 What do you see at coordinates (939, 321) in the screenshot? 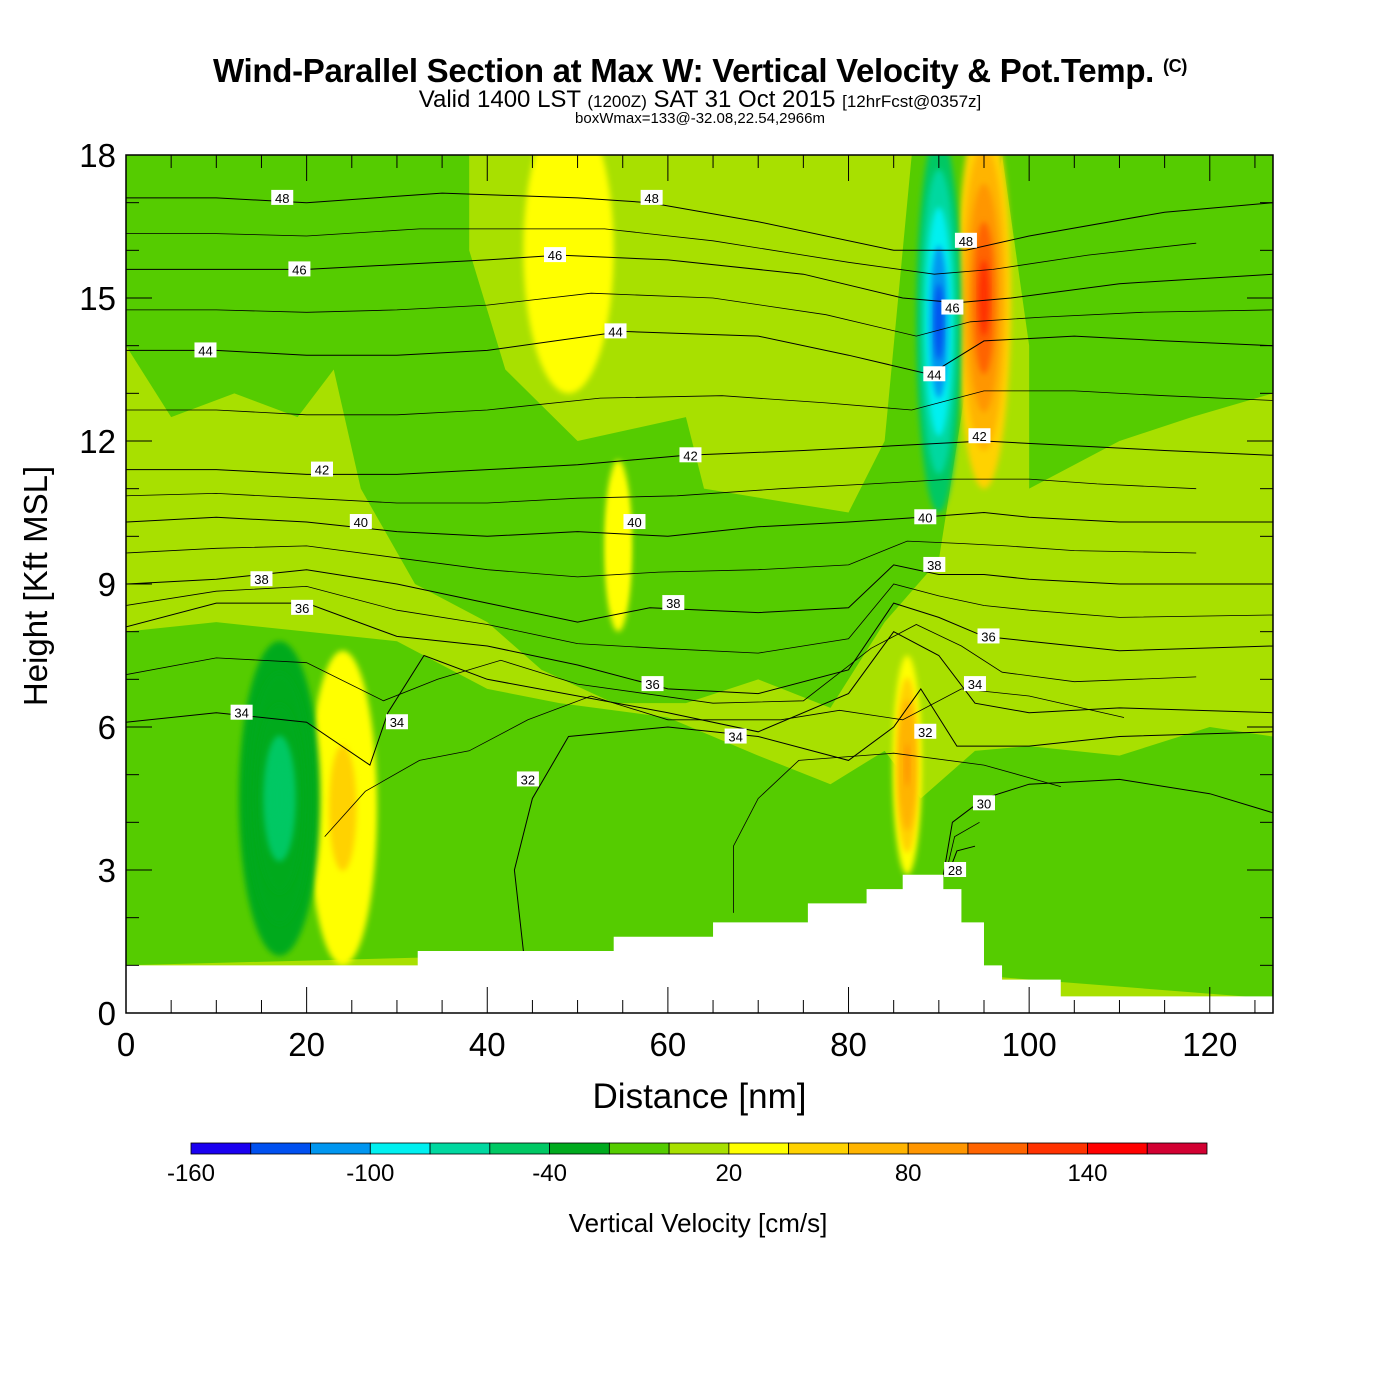
I see `velocity-feature-downdraft-upper` at bounding box center [939, 321].